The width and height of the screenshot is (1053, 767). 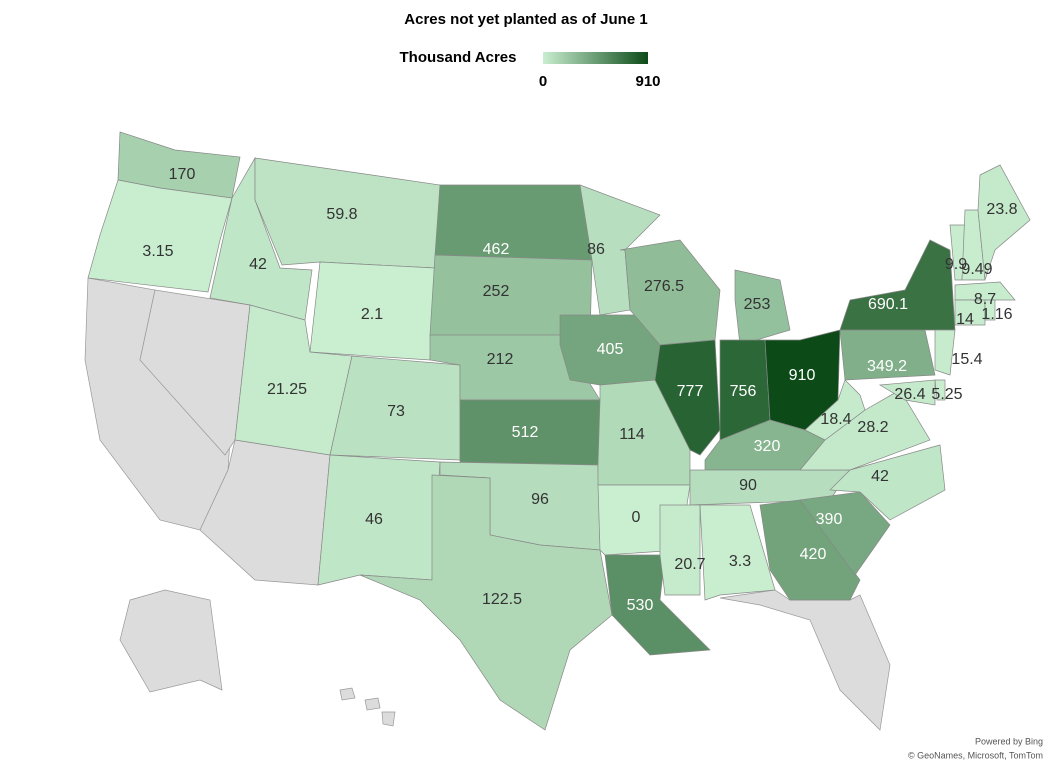 I want to click on value-label: 252, so click(x=496, y=291).